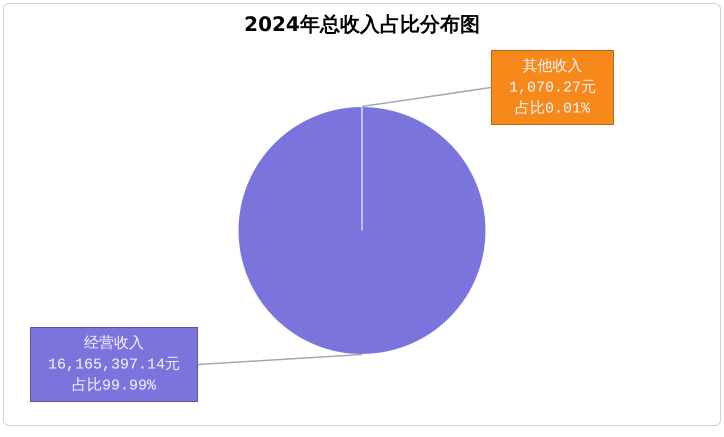 Image resolution: width=724 pixels, height=437 pixels. I want to click on slice-label: 其他收入, so click(552, 66).